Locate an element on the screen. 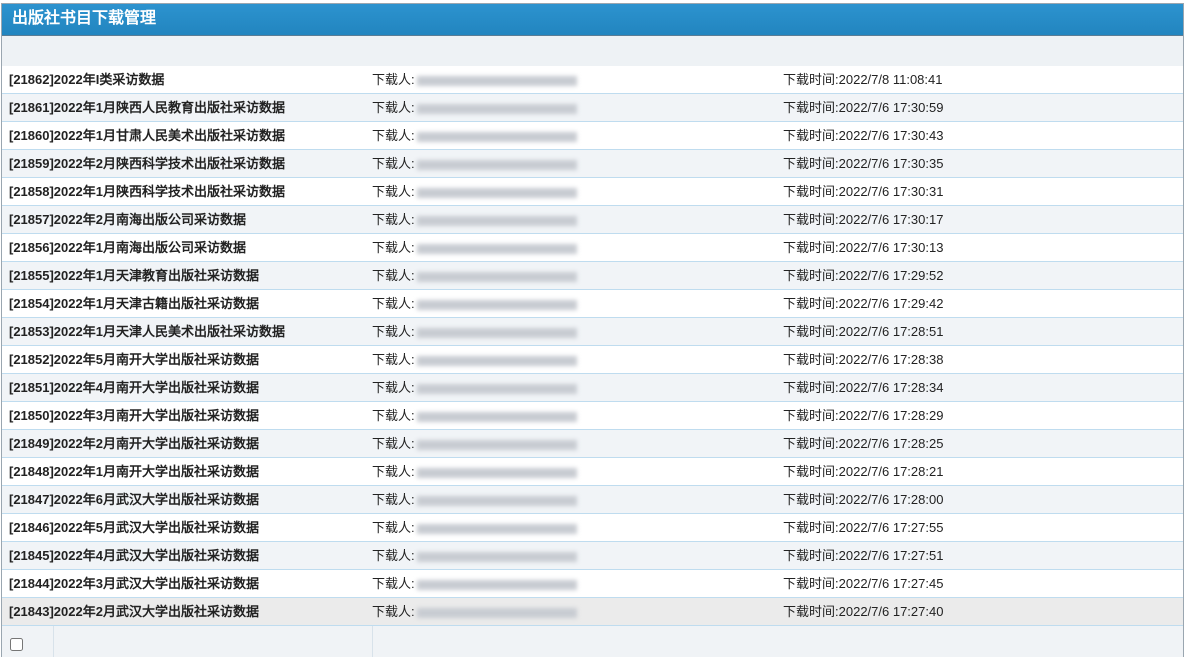 The image size is (1185, 657). select-all-checkbox is located at coordinates (16, 644).